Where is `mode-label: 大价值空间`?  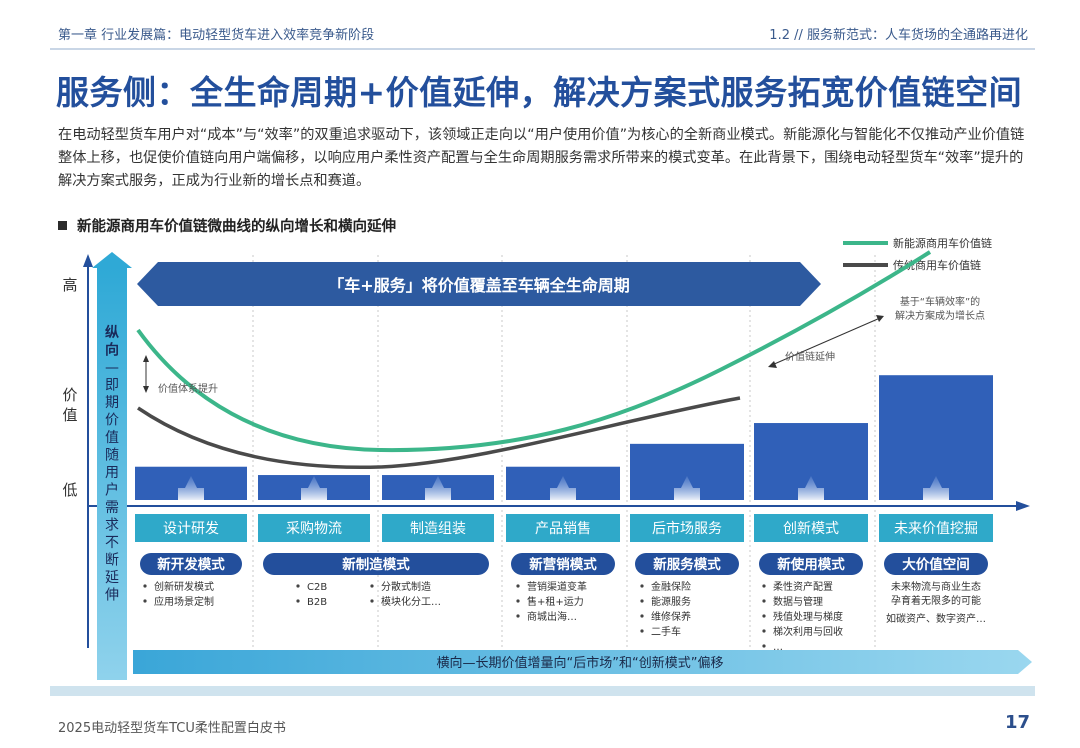
mode-label: 大价值空间 is located at coordinates (936, 564).